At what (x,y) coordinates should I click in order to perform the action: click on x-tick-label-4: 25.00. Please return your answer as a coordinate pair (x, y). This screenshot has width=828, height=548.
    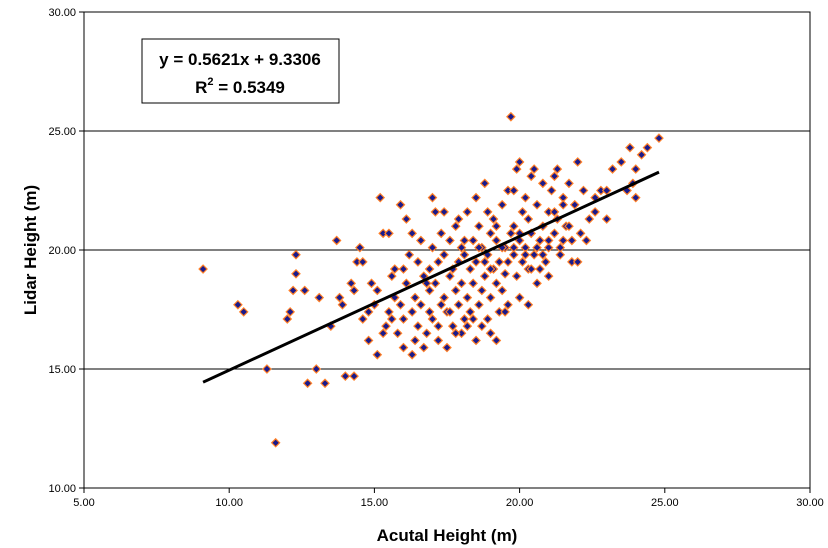
    Looking at the image, I should click on (665, 503).